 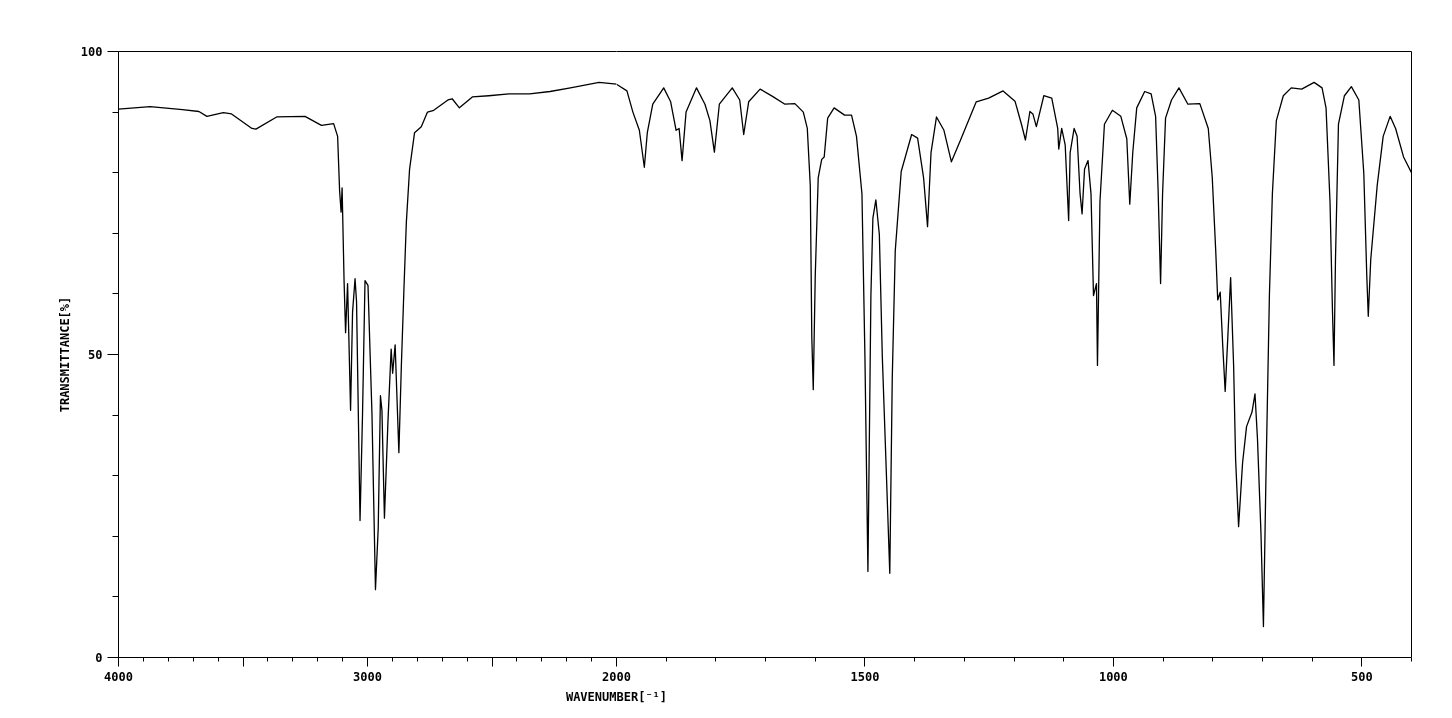 I want to click on x-axis-title: WAVENUMBER[⁻¹], so click(x=616, y=696).